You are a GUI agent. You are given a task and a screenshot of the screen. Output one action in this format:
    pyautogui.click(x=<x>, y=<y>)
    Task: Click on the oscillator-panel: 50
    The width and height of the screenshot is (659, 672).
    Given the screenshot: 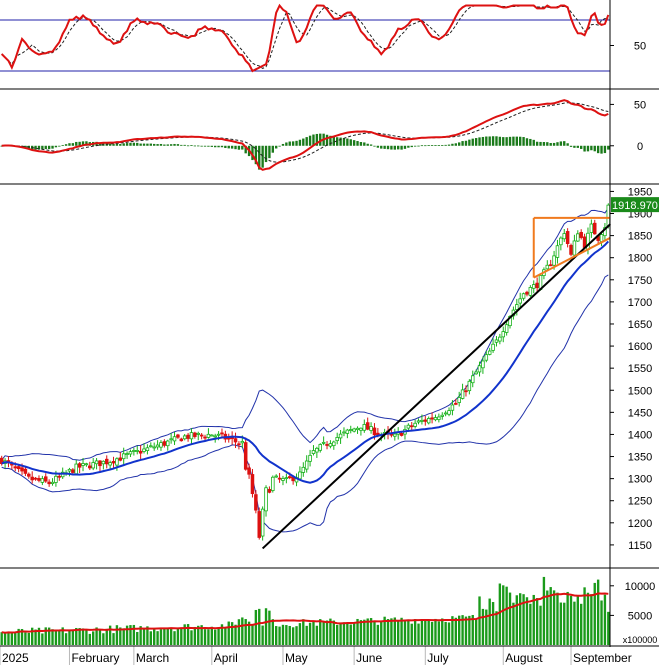 What is the action you would take?
    pyautogui.click(x=323, y=38)
    